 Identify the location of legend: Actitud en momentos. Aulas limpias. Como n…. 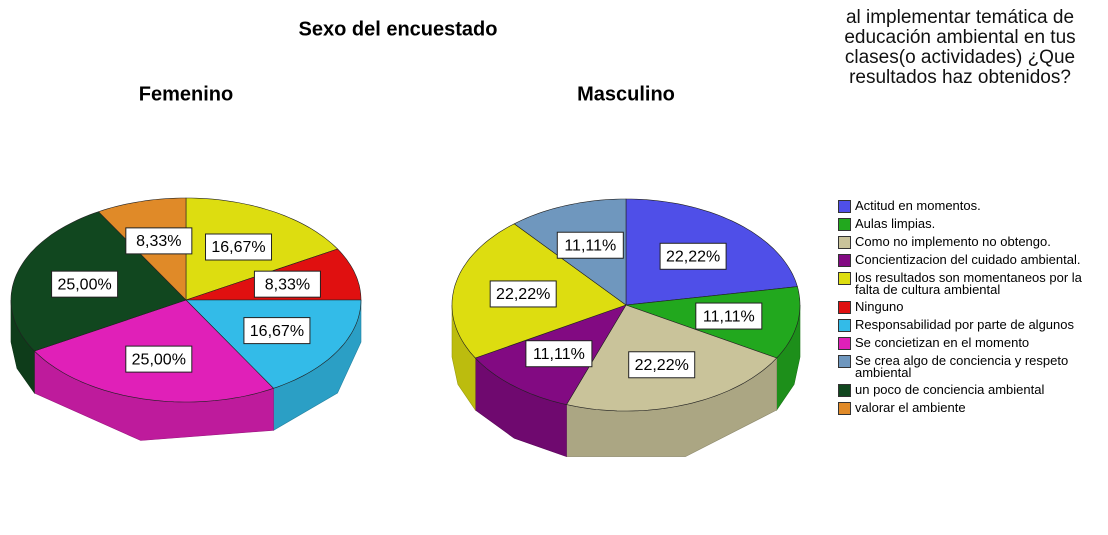
(972, 309).